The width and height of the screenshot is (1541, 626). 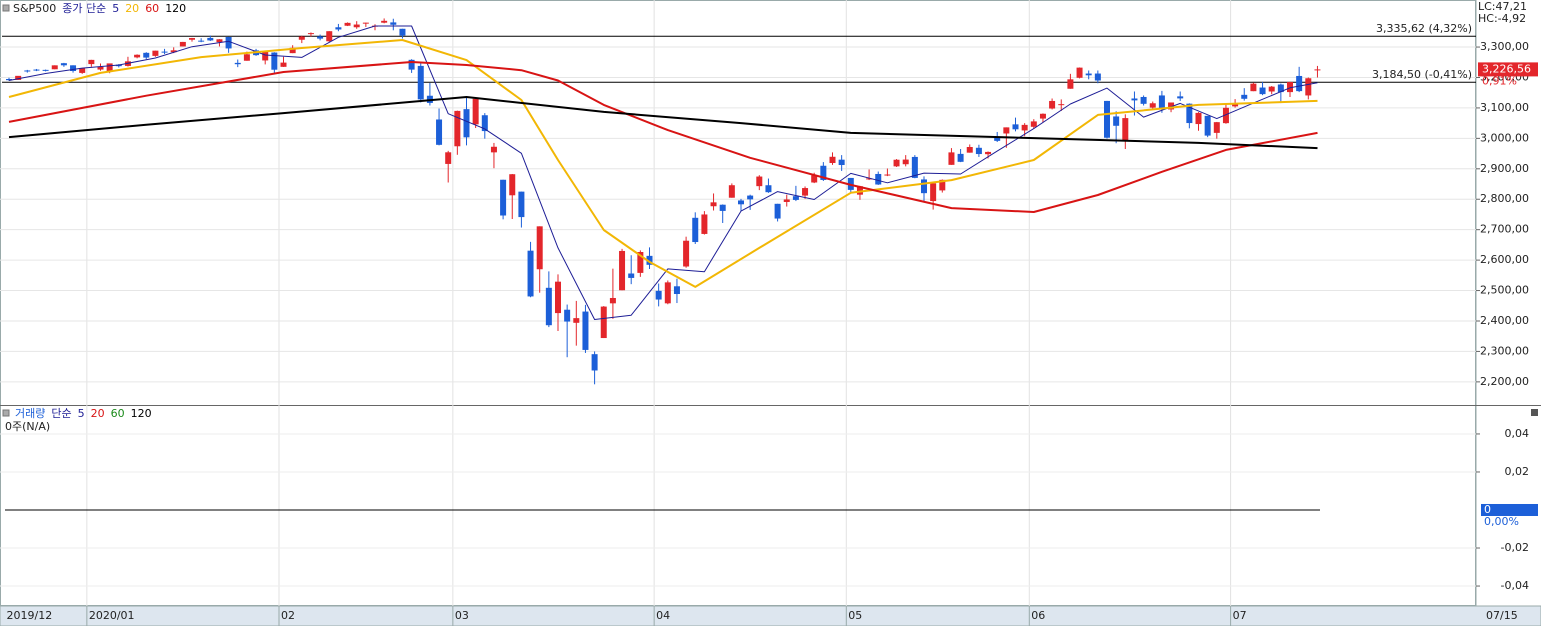 What do you see at coordinates (1506, 68) in the screenshot?
I see `price-tag-label: 3,226,56` at bounding box center [1506, 68].